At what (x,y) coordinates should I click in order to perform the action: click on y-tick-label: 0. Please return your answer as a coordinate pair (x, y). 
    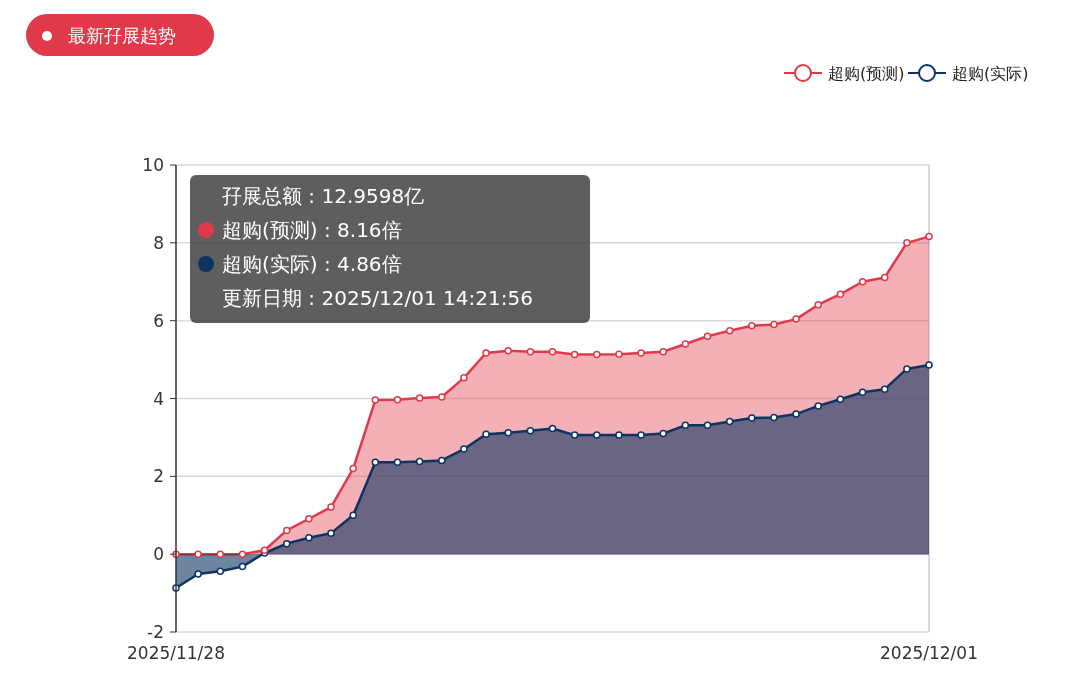
    Looking at the image, I should click on (158, 554).